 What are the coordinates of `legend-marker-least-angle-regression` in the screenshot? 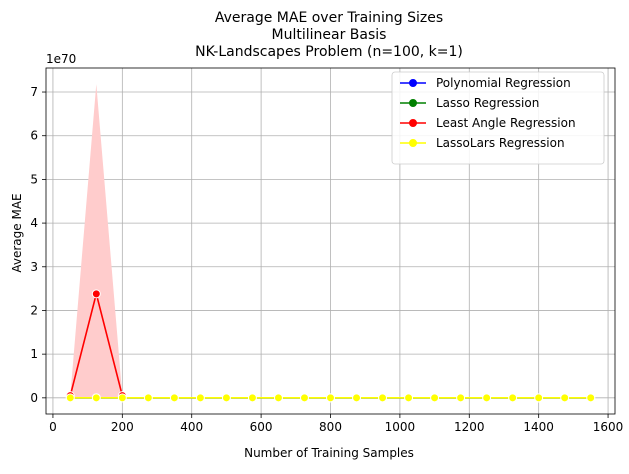 It's located at (413, 123).